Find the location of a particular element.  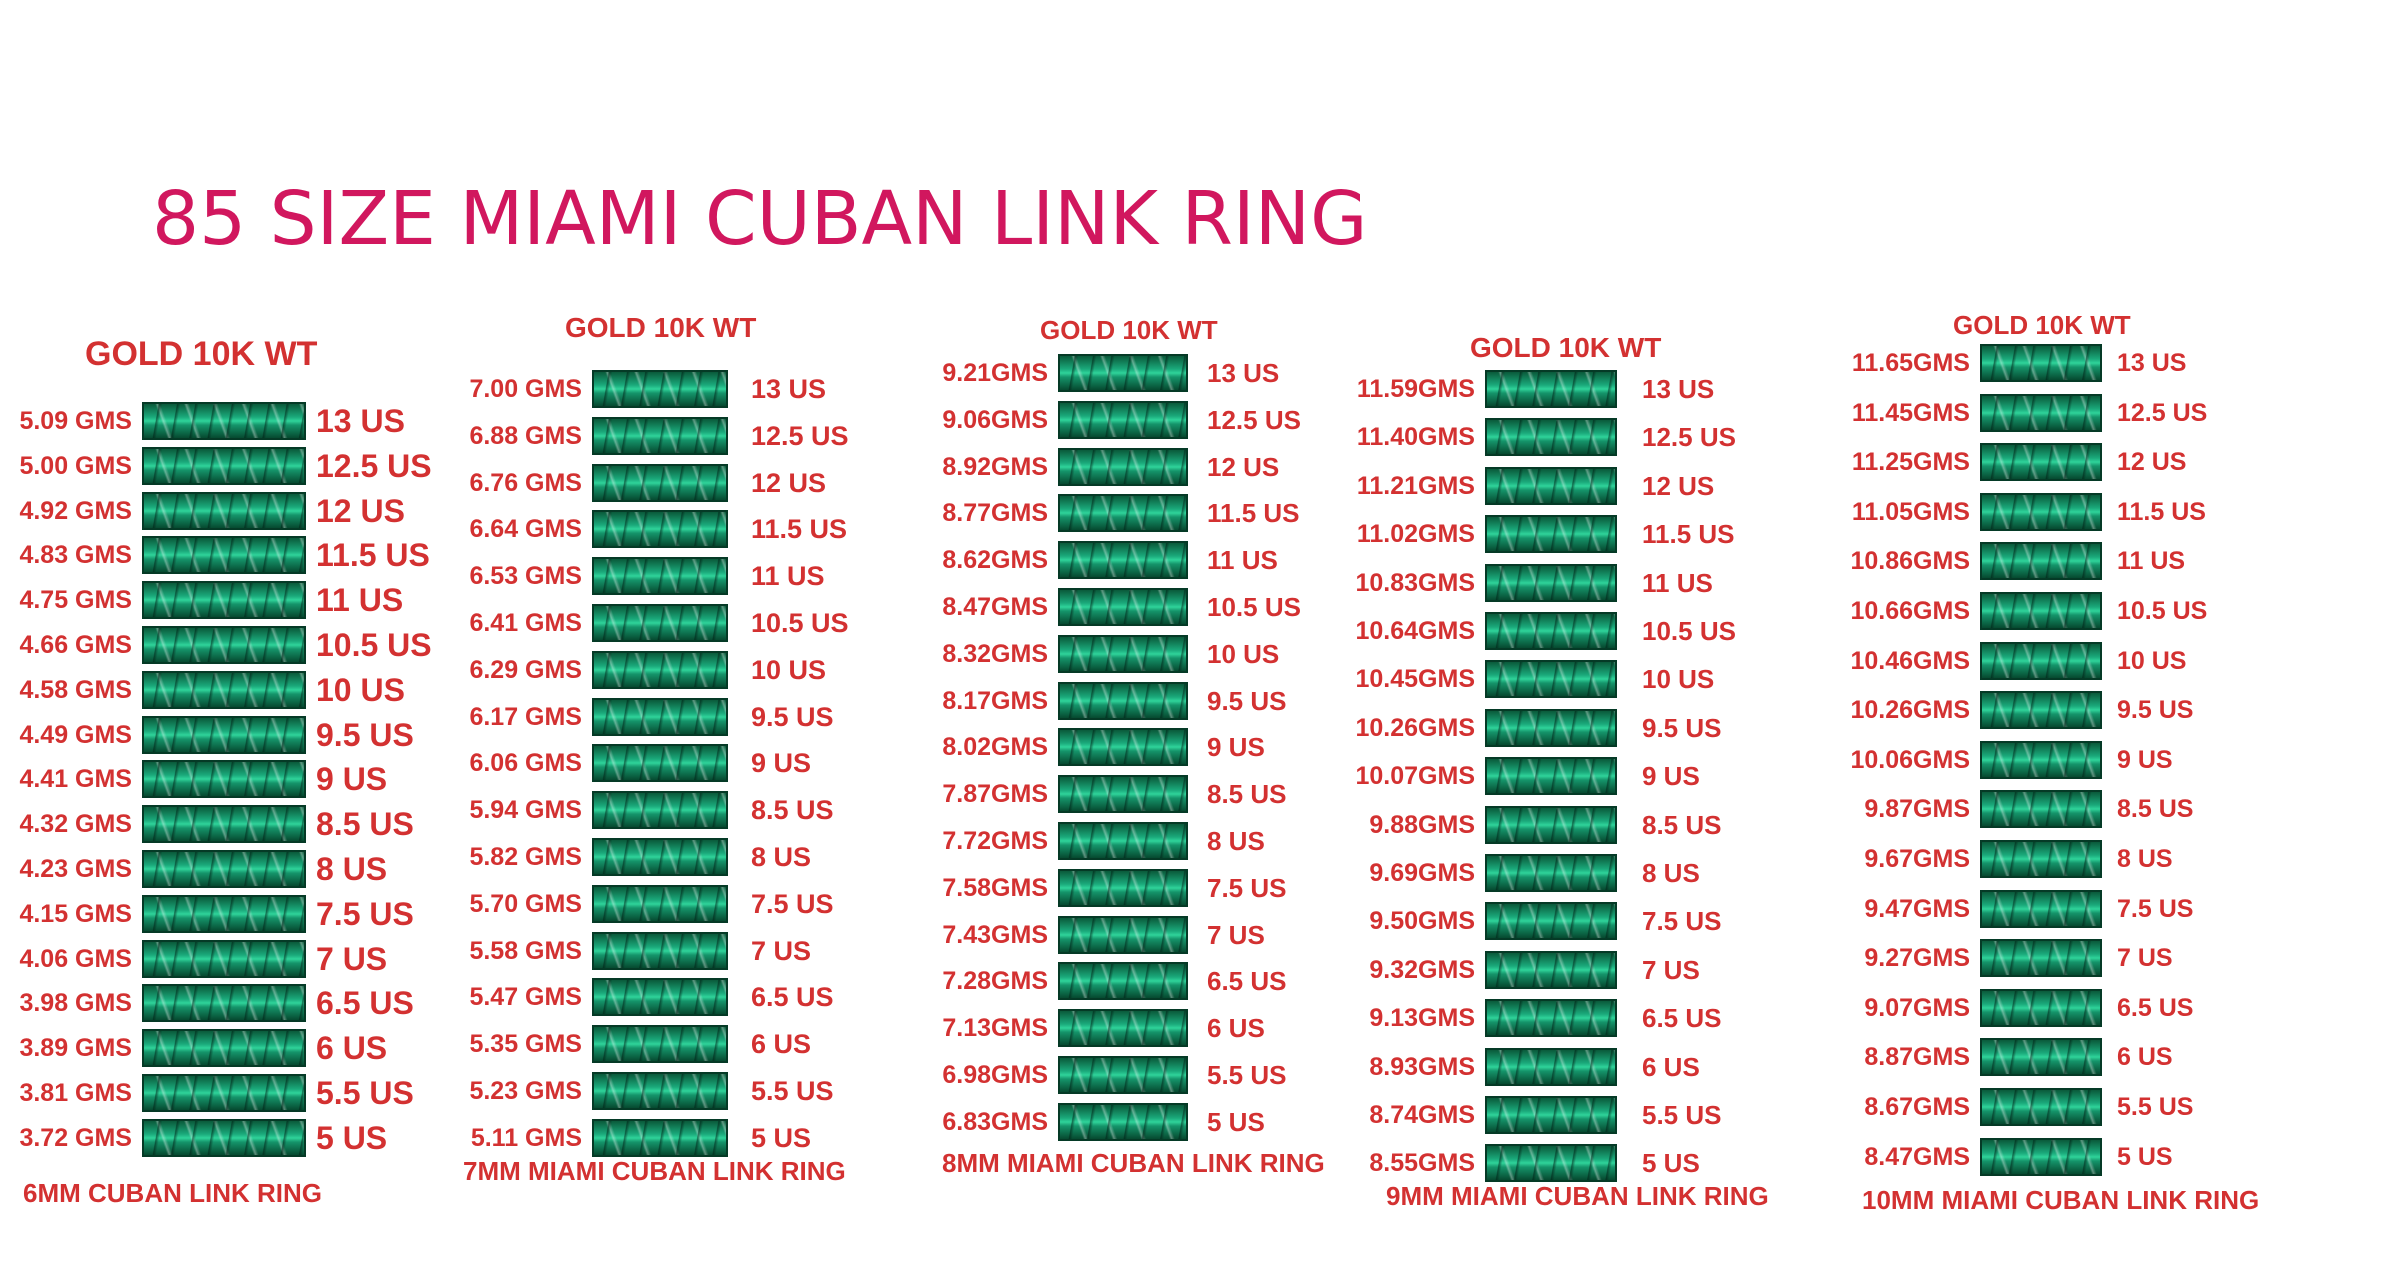

table-row: 4.83 GMS 11.5 US is located at coordinates (235, 555).